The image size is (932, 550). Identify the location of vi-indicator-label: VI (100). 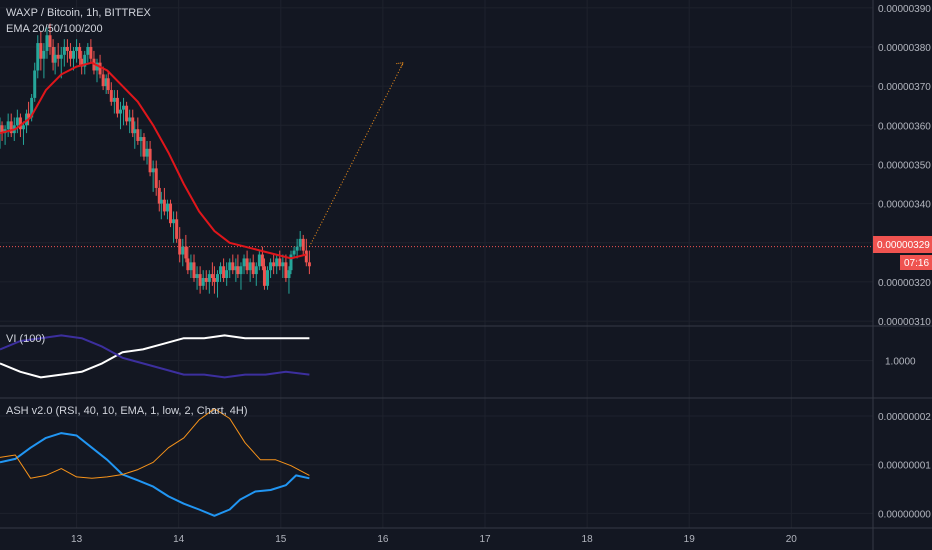
(25, 339).